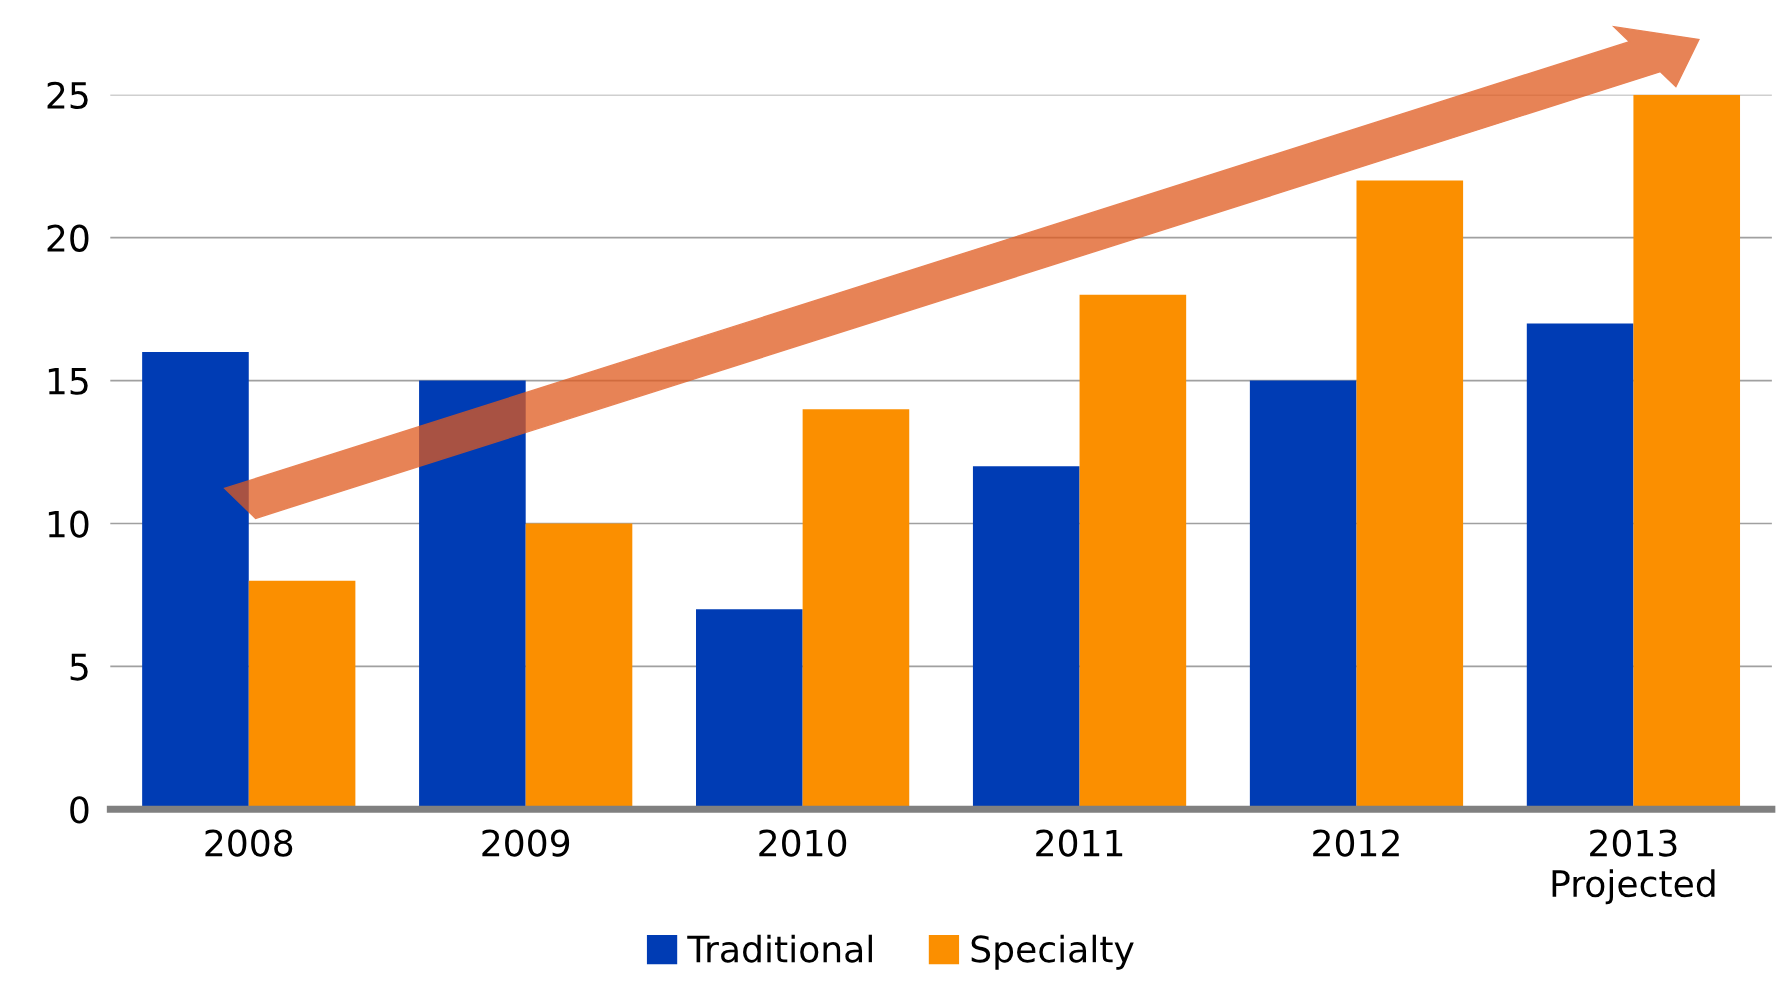 This screenshot has width=1779, height=987. What do you see at coordinates (68, 524) in the screenshot?
I see `y-tick-label: 10` at bounding box center [68, 524].